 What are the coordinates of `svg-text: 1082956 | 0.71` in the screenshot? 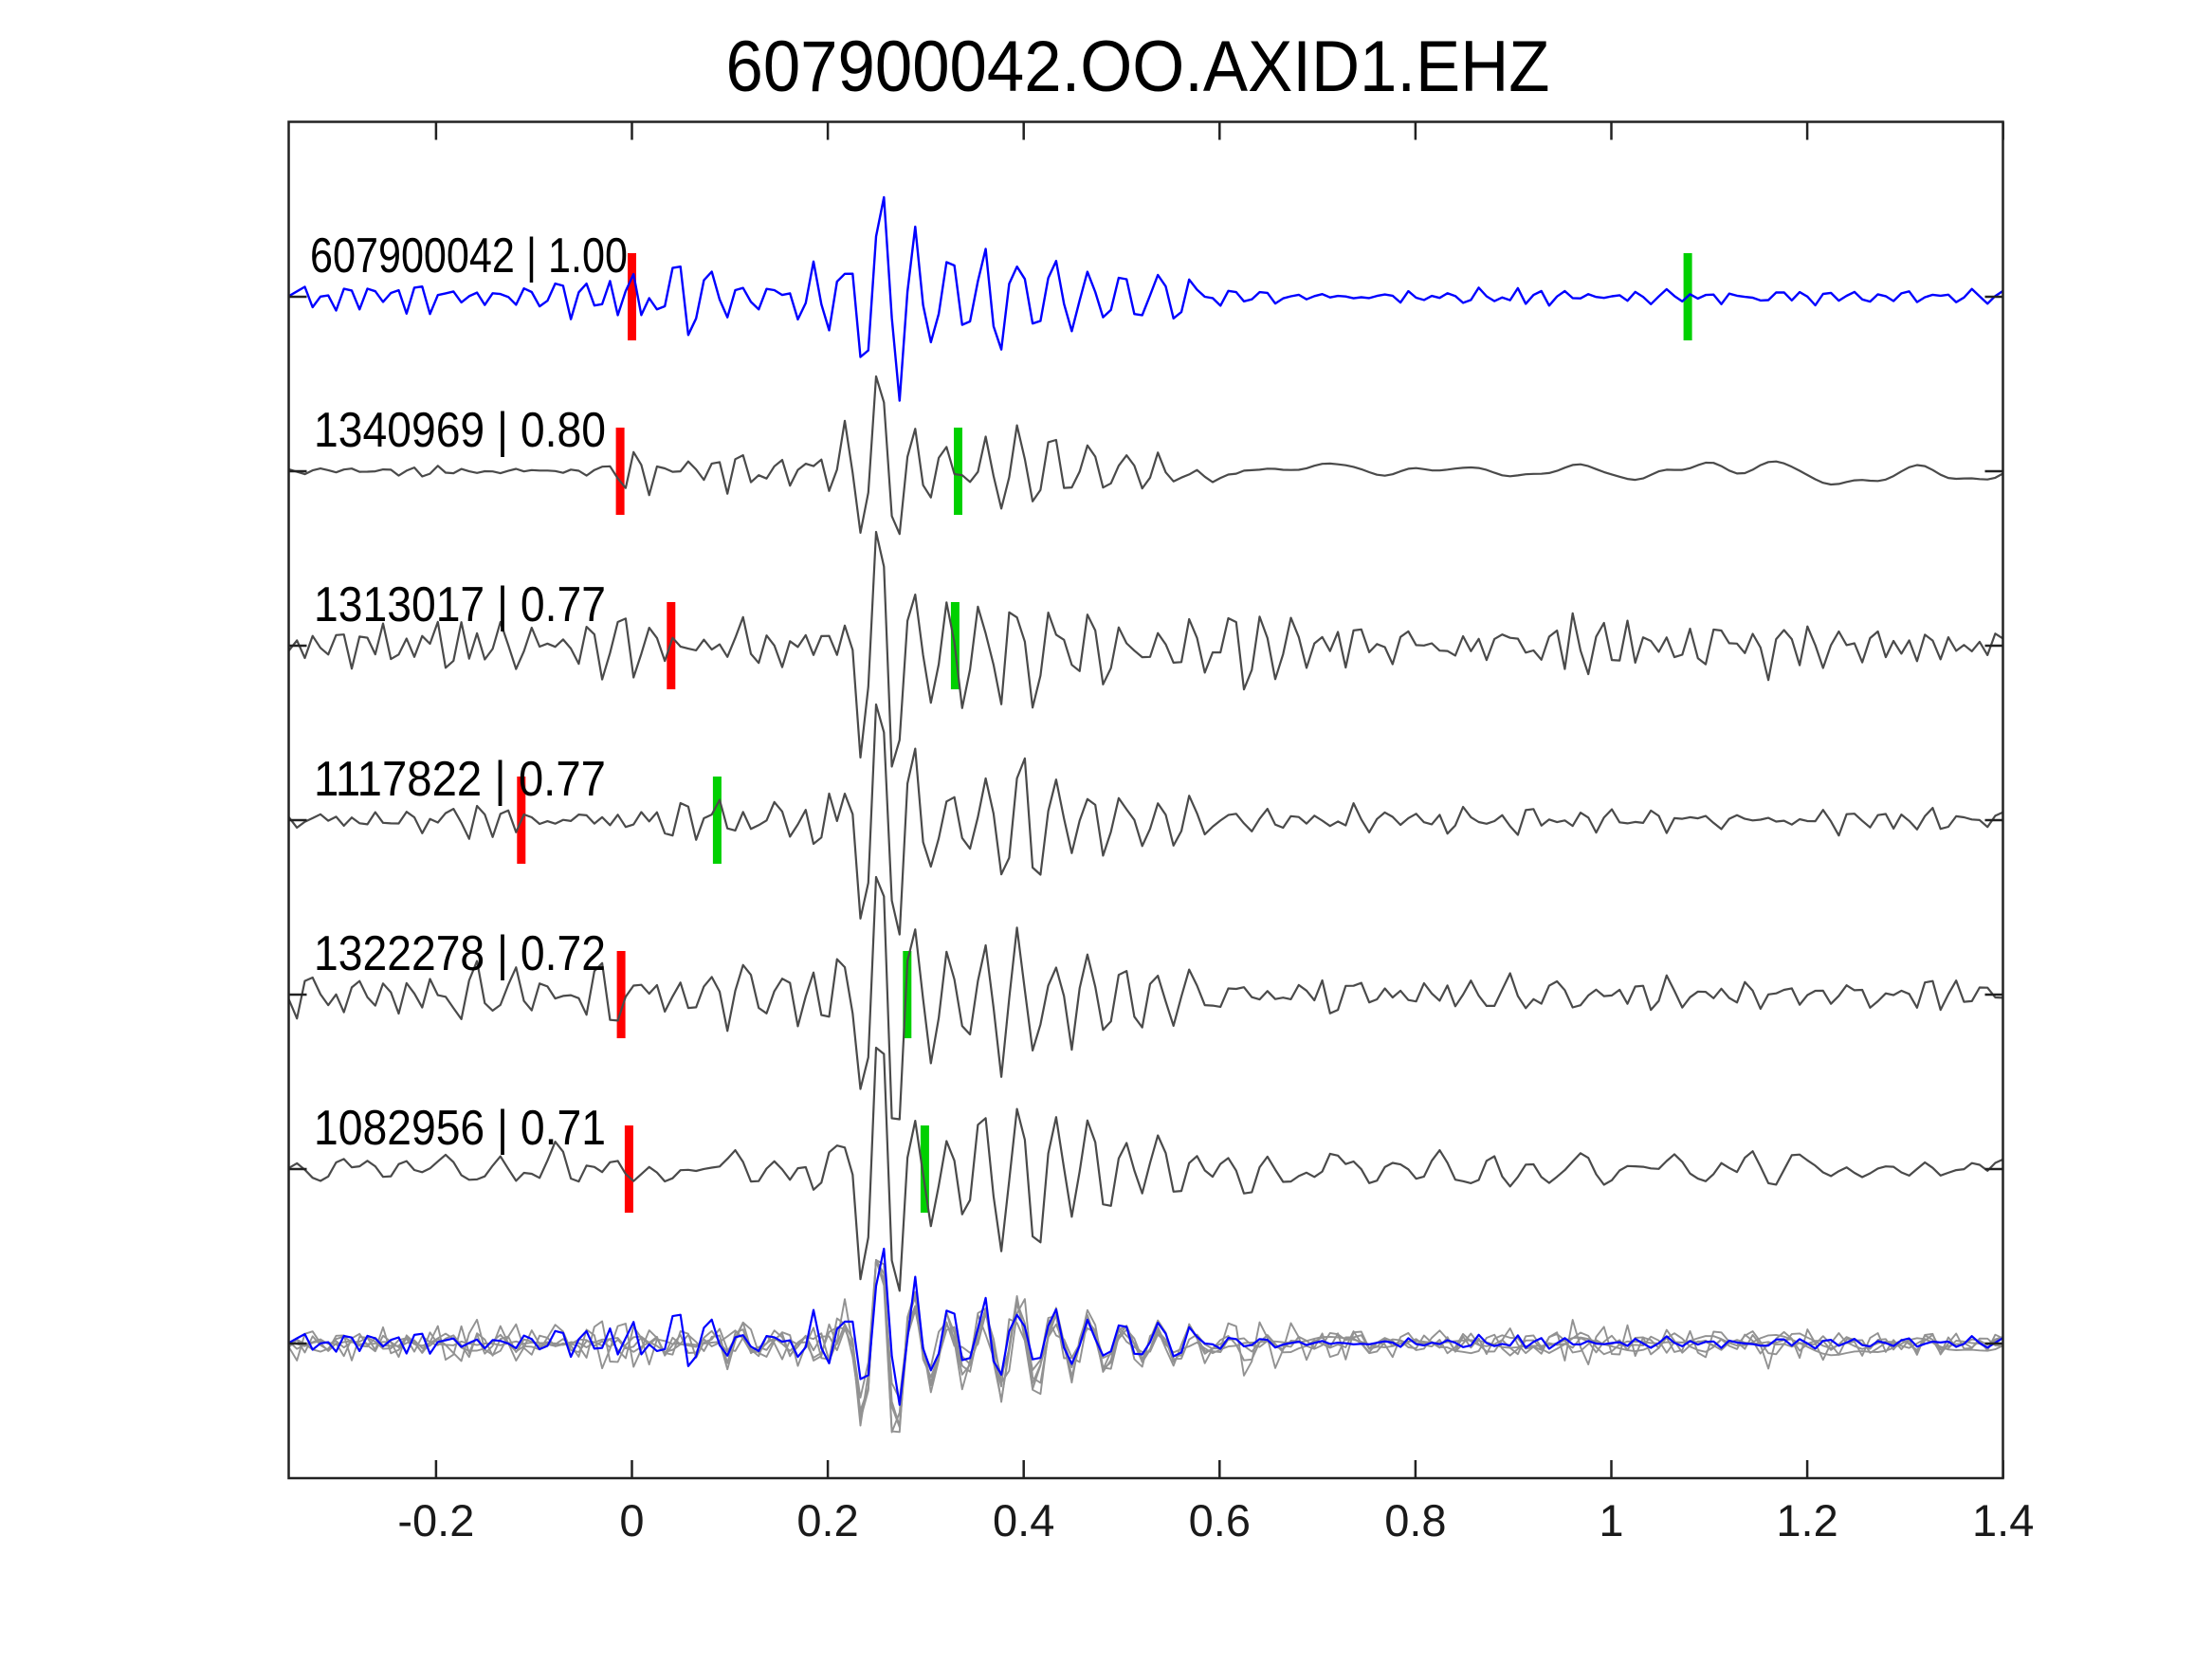 It's located at (460, 1128).